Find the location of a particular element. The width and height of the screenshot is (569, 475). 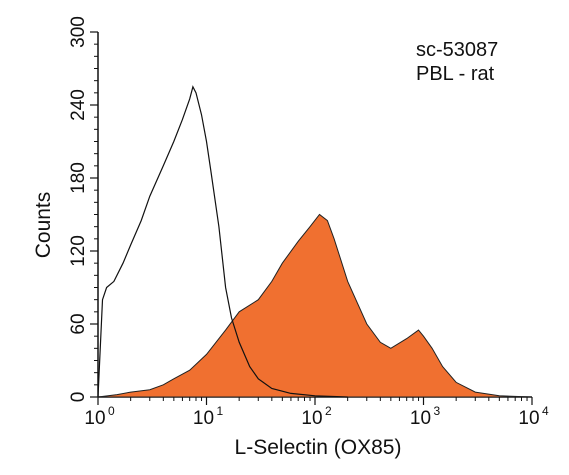

y-axis-label: Counts is located at coordinates (43, 225).